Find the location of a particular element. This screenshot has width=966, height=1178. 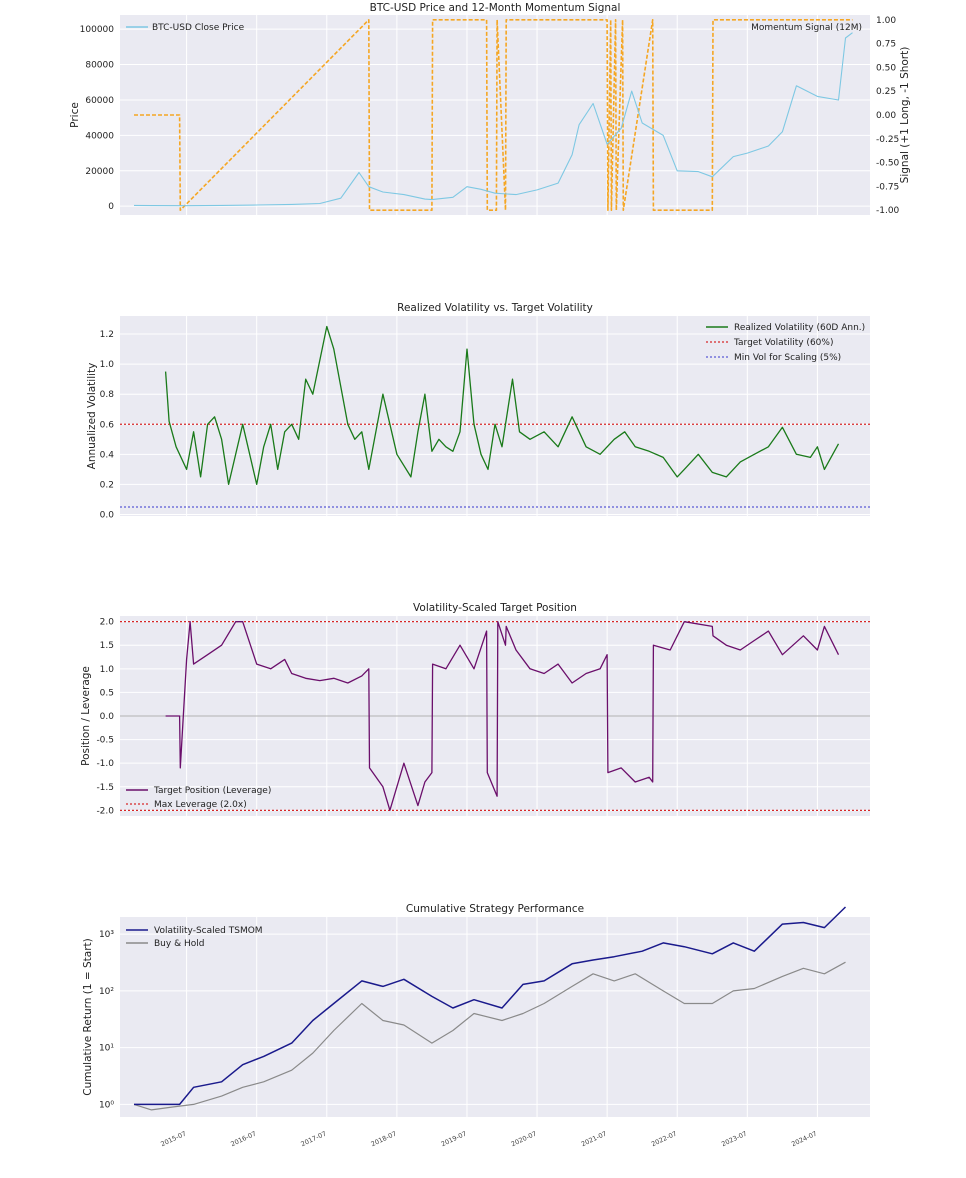

y-tick-label: 0.8 is located at coordinates (107, 395).